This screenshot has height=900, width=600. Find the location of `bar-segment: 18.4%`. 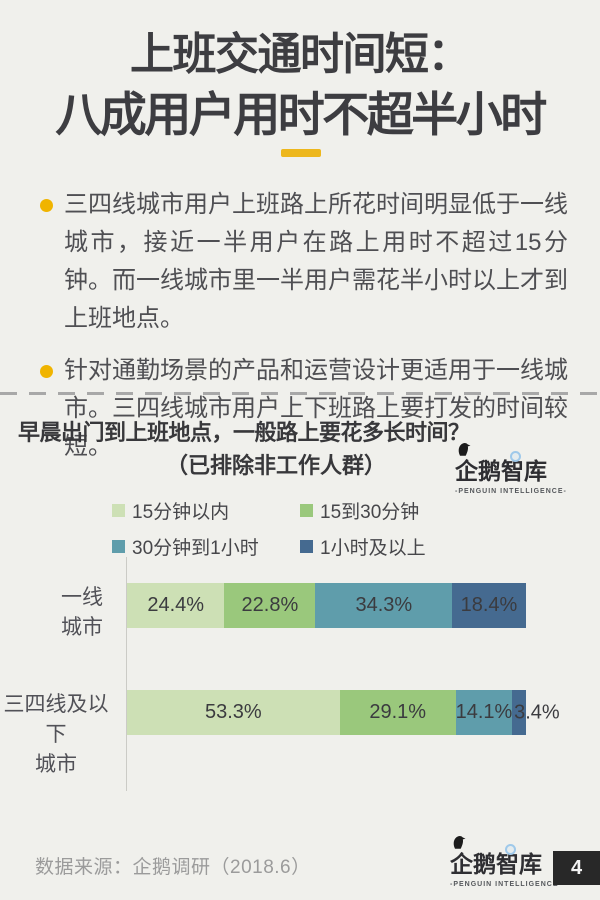

bar-segment: 18.4% is located at coordinates (489, 605).